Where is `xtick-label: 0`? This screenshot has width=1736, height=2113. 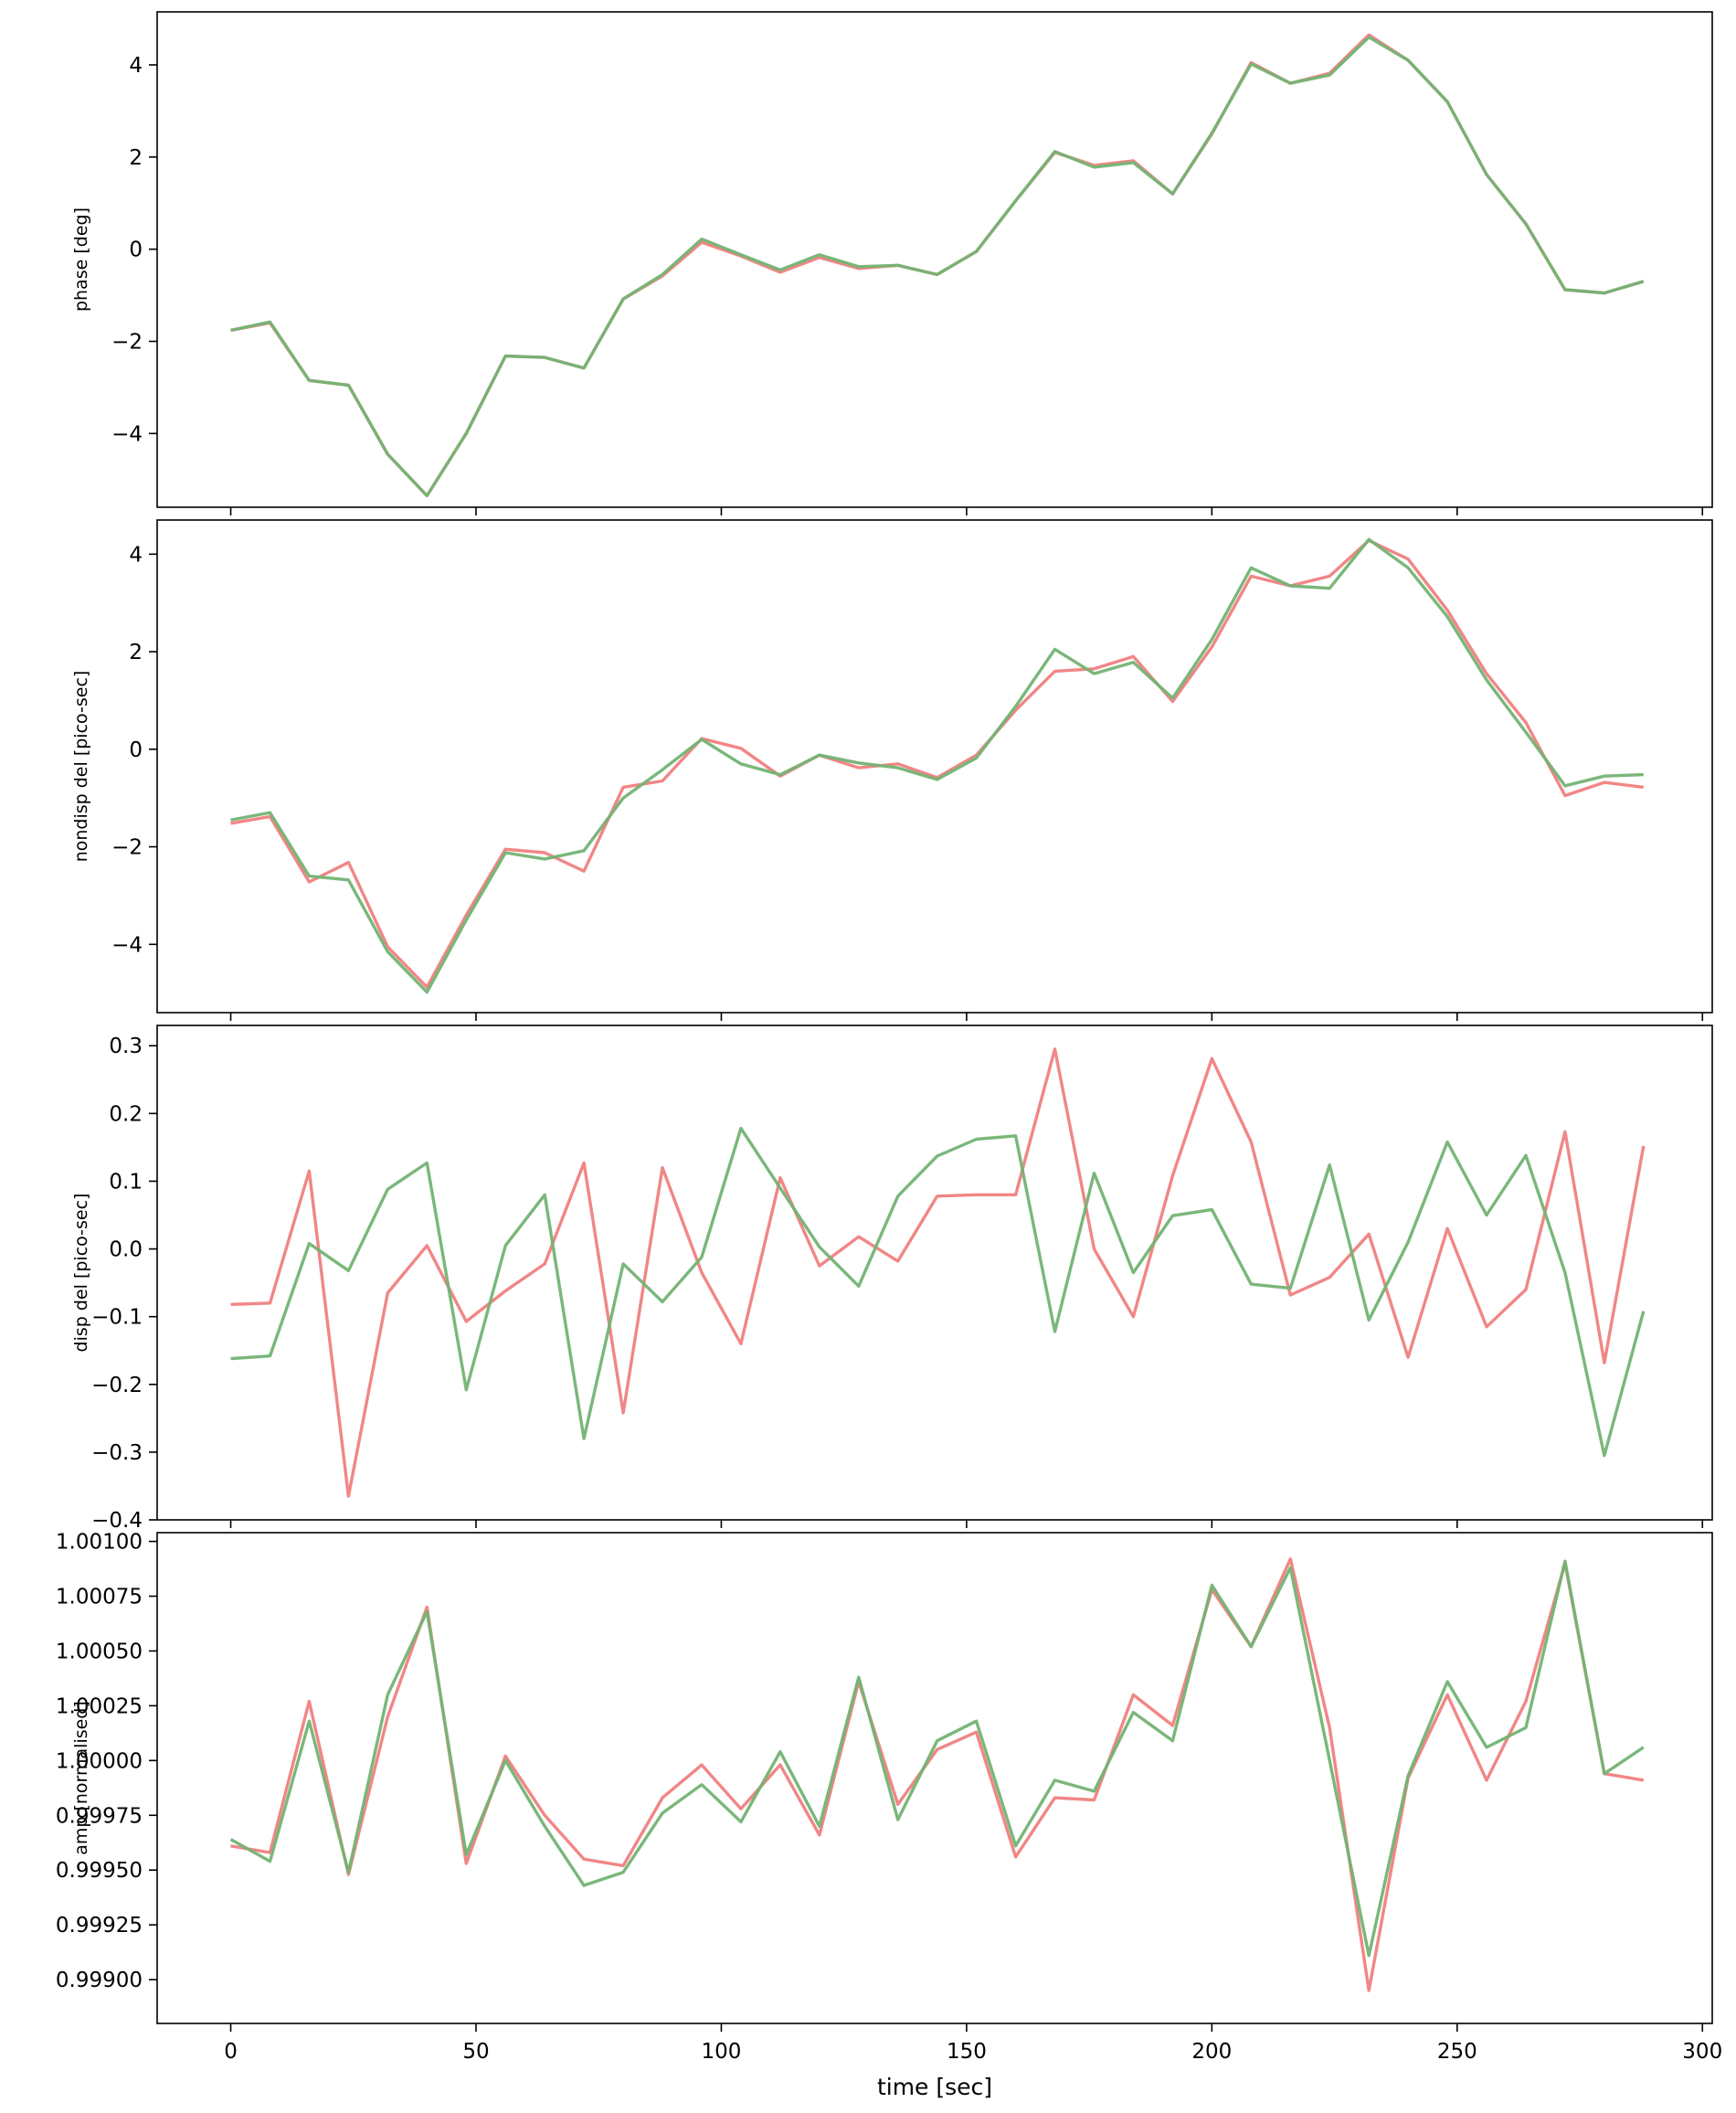 xtick-label: 0 is located at coordinates (231, 2052).